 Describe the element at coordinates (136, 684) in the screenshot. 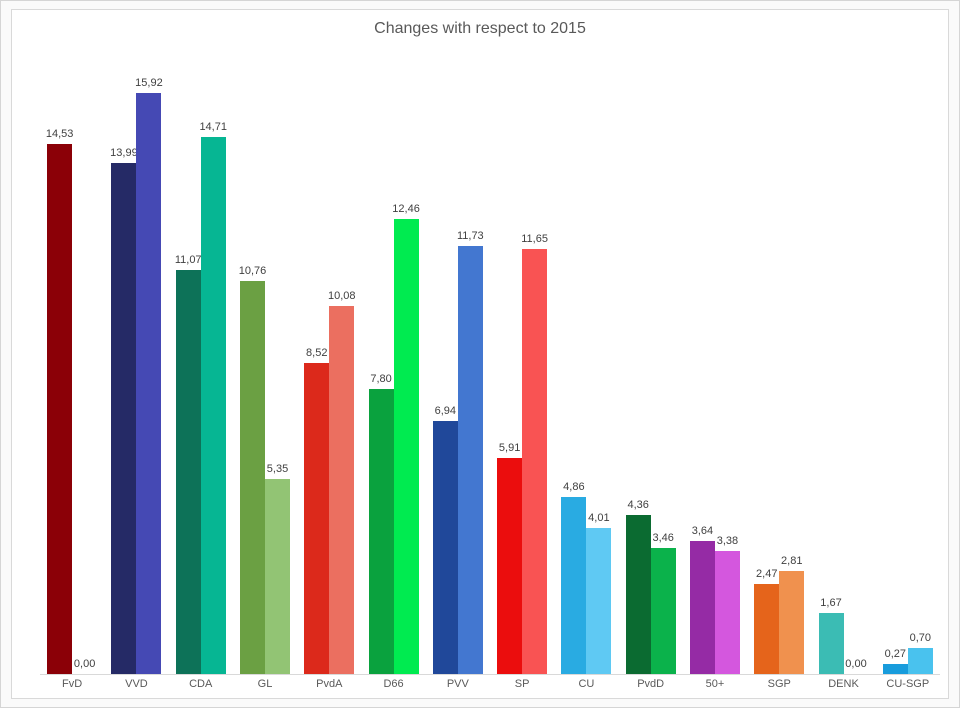

I see `category-label-vvd: VVD` at that location.